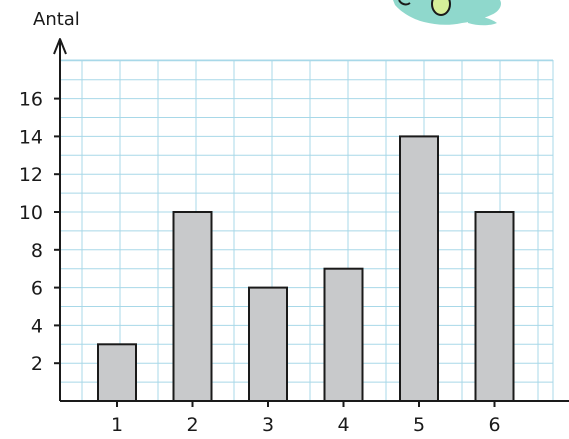  I want to click on y-tick-label: 10, so click(31, 213).